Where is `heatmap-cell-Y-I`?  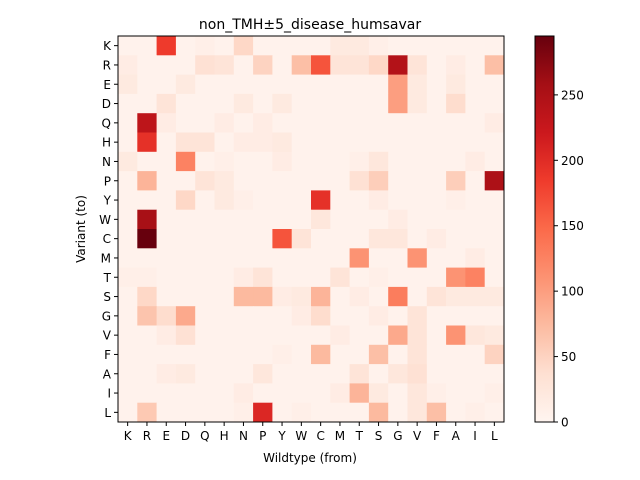 heatmap-cell-Y-I is located at coordinates (475, 200).